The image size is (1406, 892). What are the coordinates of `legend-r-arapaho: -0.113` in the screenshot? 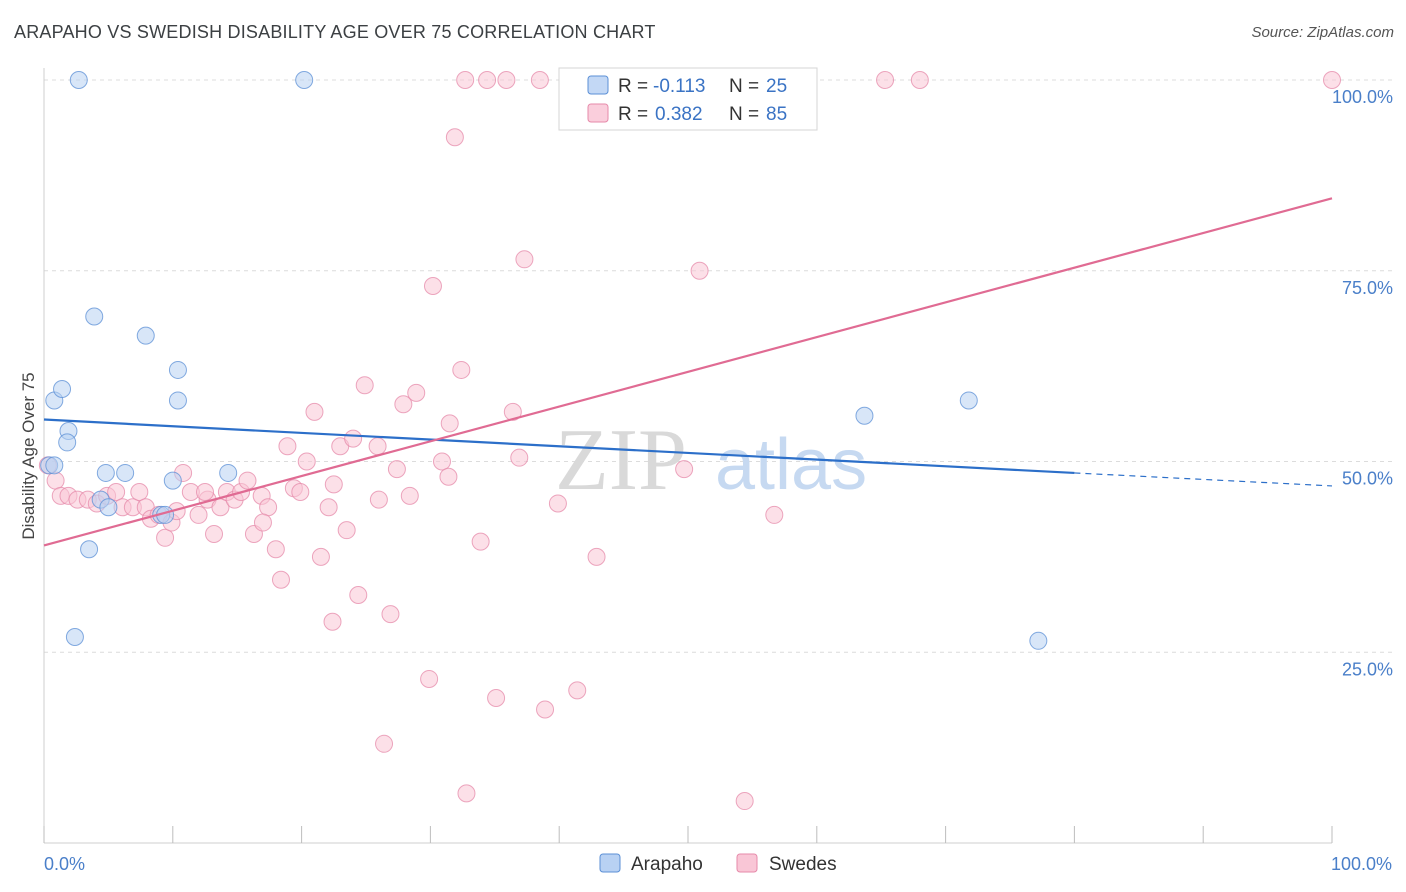 It's located at (679, 86).